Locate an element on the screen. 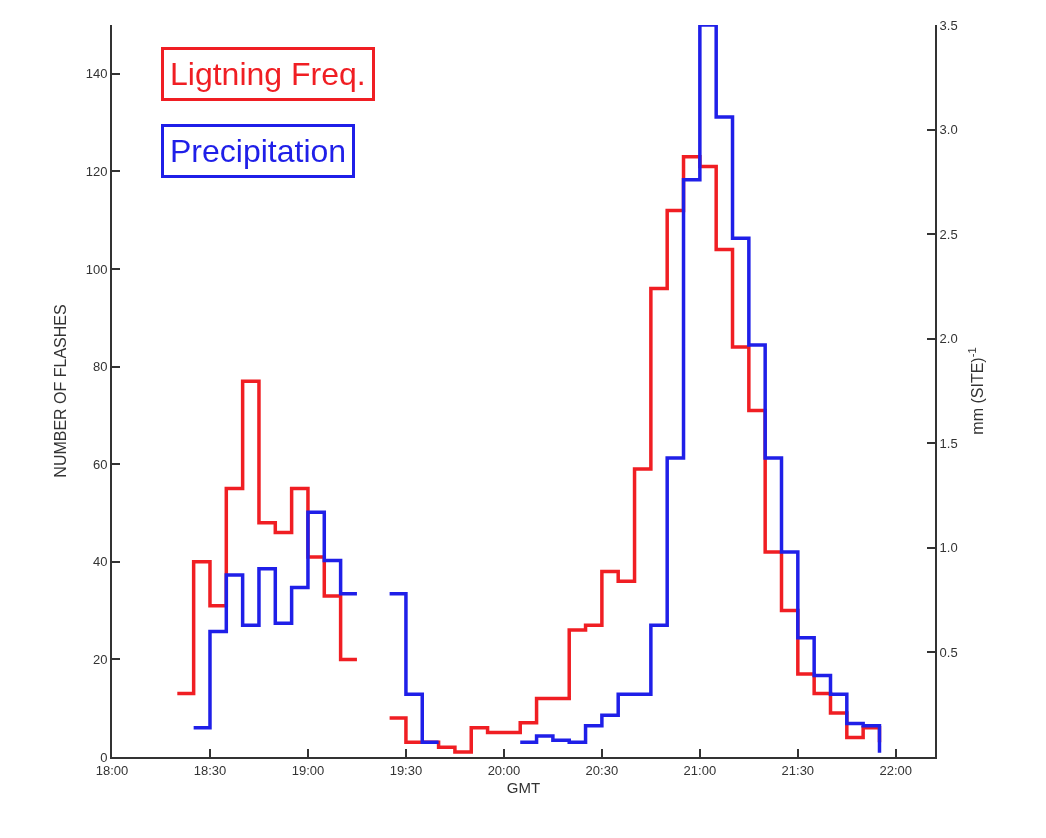 The image size is (1046, 838). y2-tick-label: 3.5 is located at coordinates (948, 25).